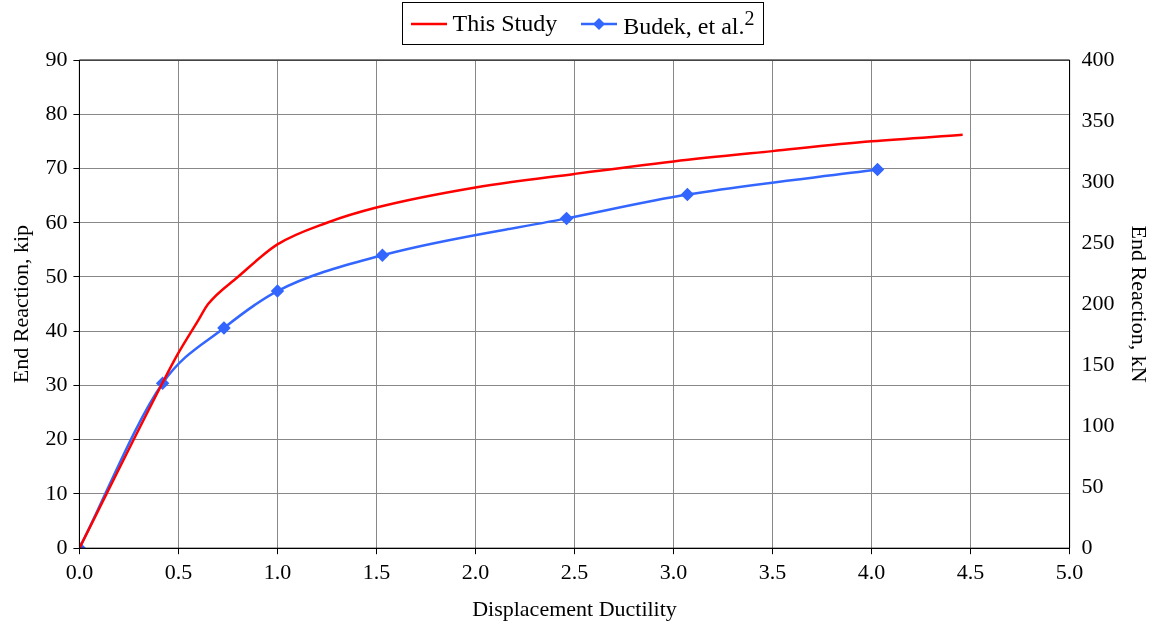 The height and width of the screenshot is (632, 1165). I want to click on y2-tick-label: 100, so click(1098, 424).